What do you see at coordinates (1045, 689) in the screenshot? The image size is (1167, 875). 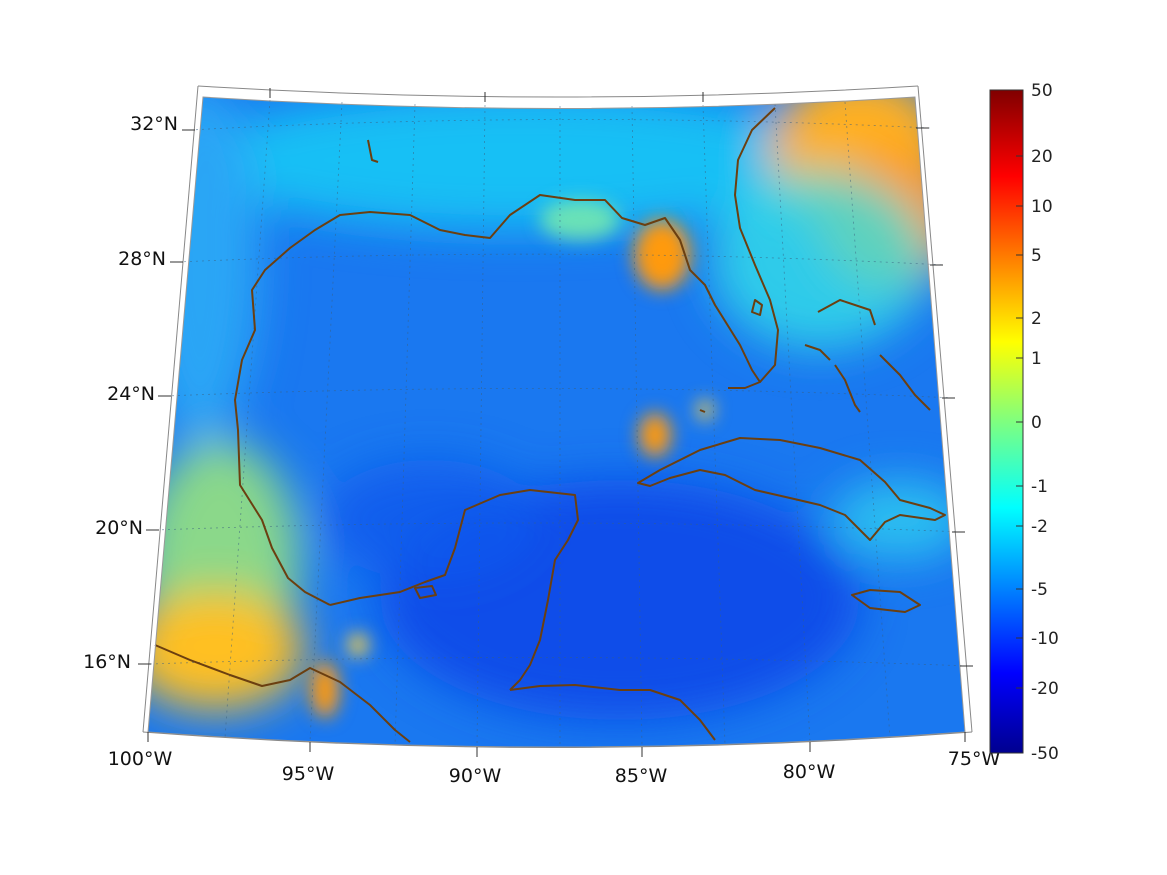 I see `colorbar-label: -20` at bounding box center [1045, 689].